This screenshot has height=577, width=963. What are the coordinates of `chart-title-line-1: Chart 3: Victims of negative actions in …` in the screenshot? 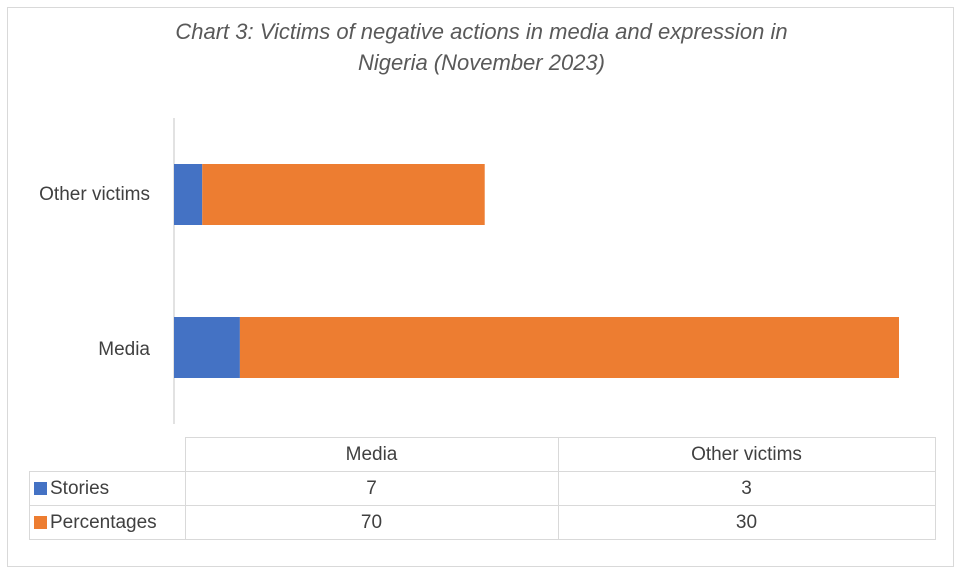 It's located at (481, 31).